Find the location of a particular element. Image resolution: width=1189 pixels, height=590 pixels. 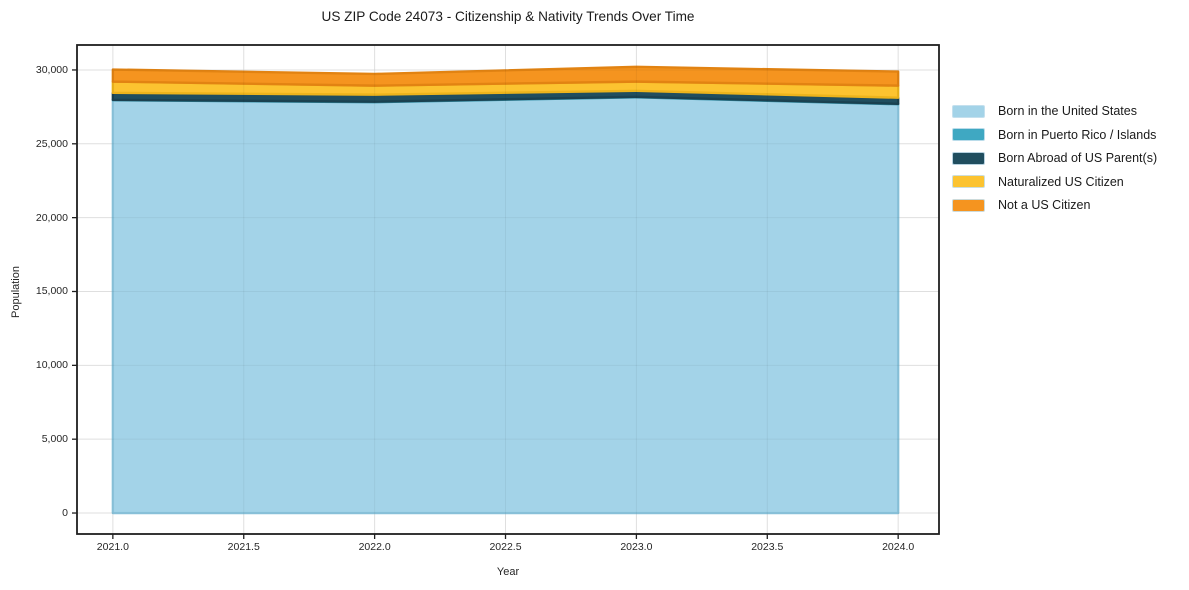

legend-label: Not a US Citizen is located at coordinates (1044, 205).